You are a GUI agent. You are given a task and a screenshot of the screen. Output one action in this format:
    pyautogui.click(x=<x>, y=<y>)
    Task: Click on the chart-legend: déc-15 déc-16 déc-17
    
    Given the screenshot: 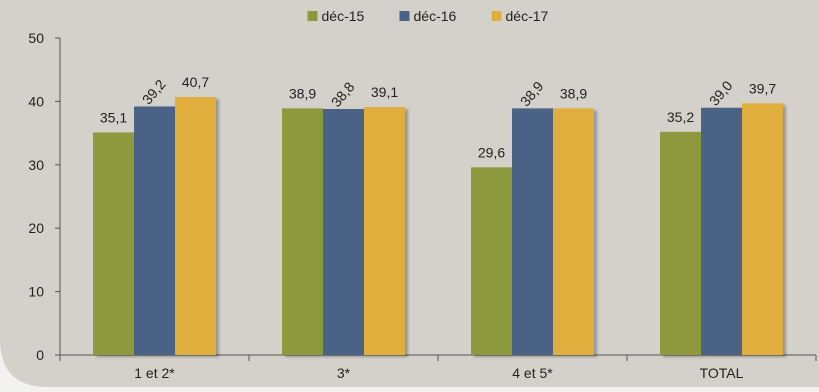 What is the action you would take?
    pyautogui.click(x=428, y=16)
    